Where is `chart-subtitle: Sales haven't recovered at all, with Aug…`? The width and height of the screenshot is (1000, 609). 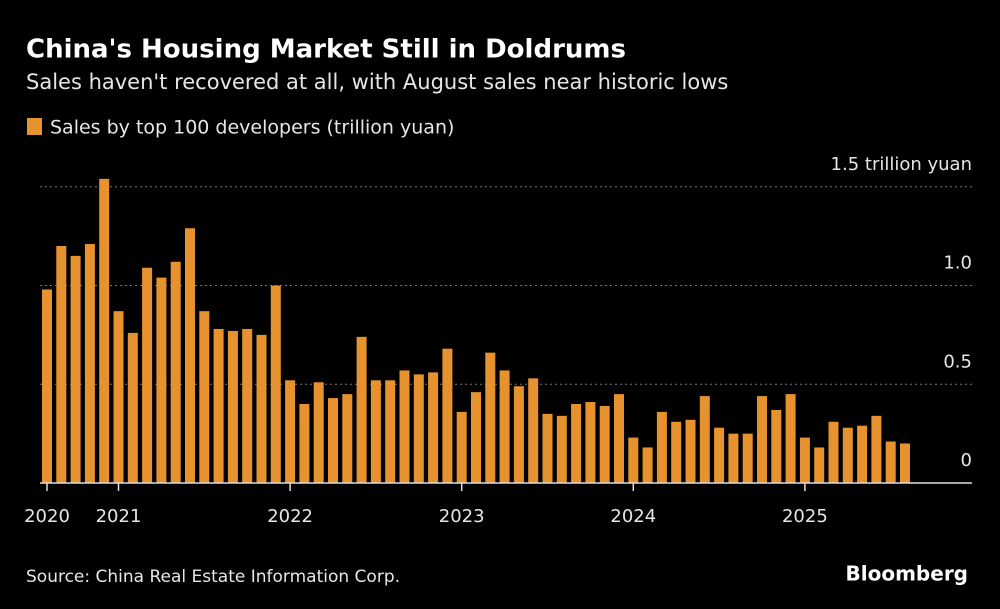 chart-subtitle: Sales haven't recovered at all, with Aug… is located at coordinates (377, 82).